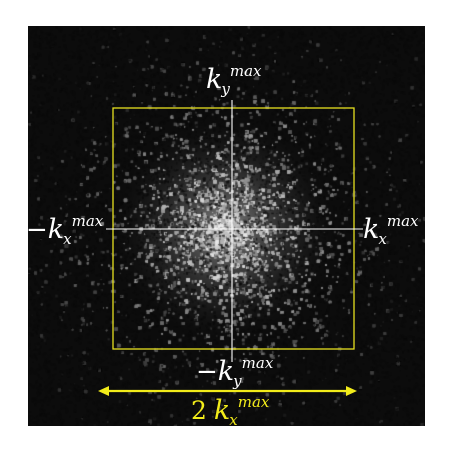  Describe the element at coordinates (234, 80) in the screenshot. I see `label-top-ky-max: kymax` at that location.